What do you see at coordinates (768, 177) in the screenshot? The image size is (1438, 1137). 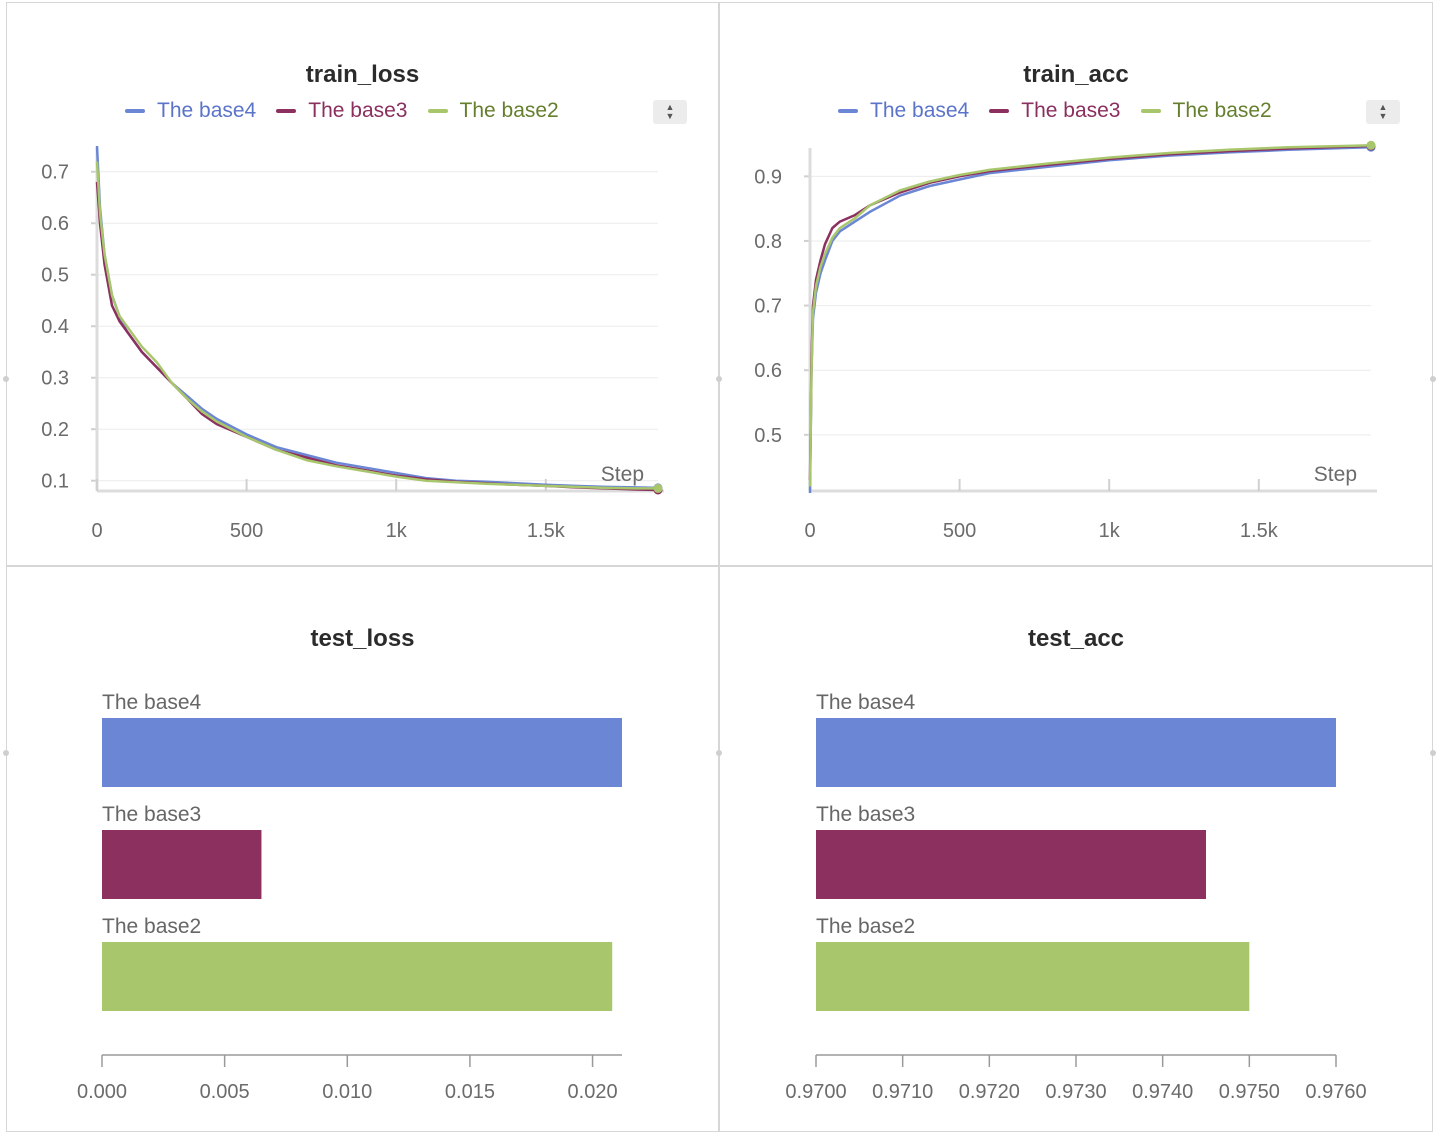 I see `y-tick-label: 0.9` at bounding box center [768, 177].